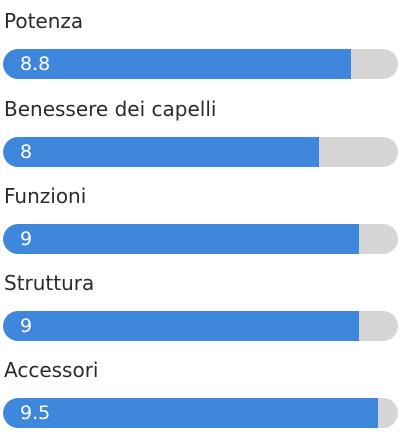 The width and height of the screenshot is (400, 445). I want to click on rating-label: Benessere dei capelli, so click(110, 109).